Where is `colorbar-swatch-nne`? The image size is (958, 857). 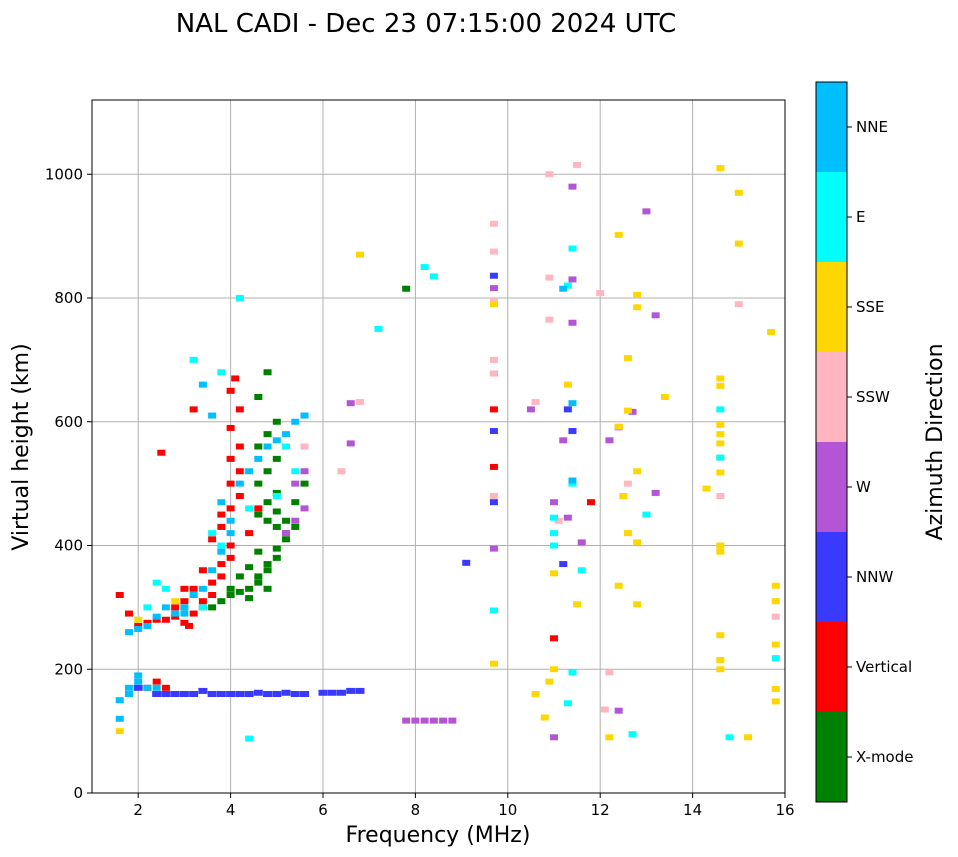 colorbar-swatch-nne is located at coordinates (831, 127).